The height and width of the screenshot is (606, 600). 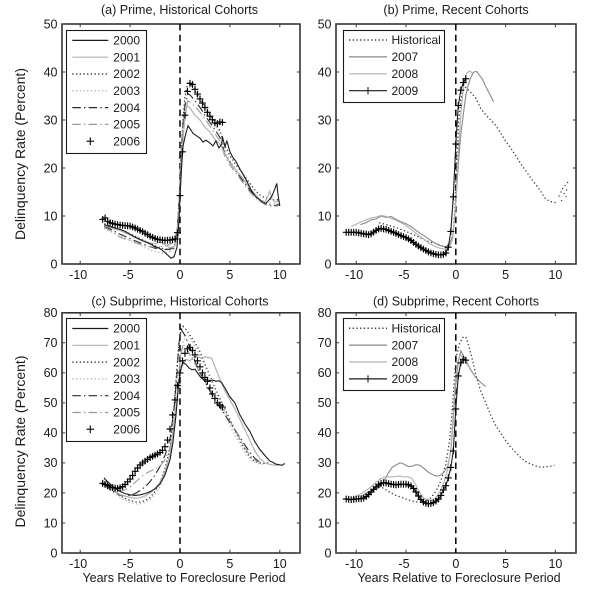 I want to click on svg-text: (b) Prime, Recent Cohorts, so click(x=455, y=10).